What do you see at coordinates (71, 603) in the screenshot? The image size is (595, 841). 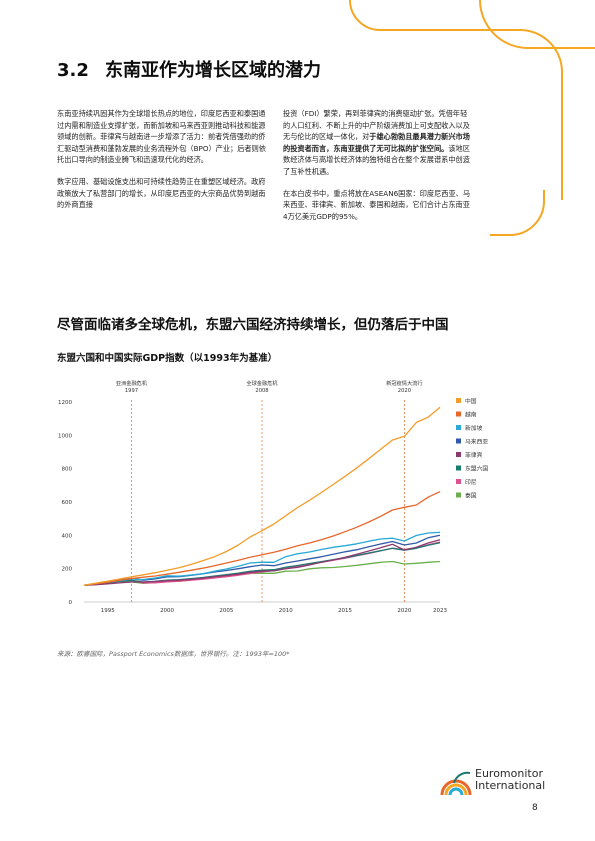 I see `y-tick-label: 0` at bounding box center [71, 603].